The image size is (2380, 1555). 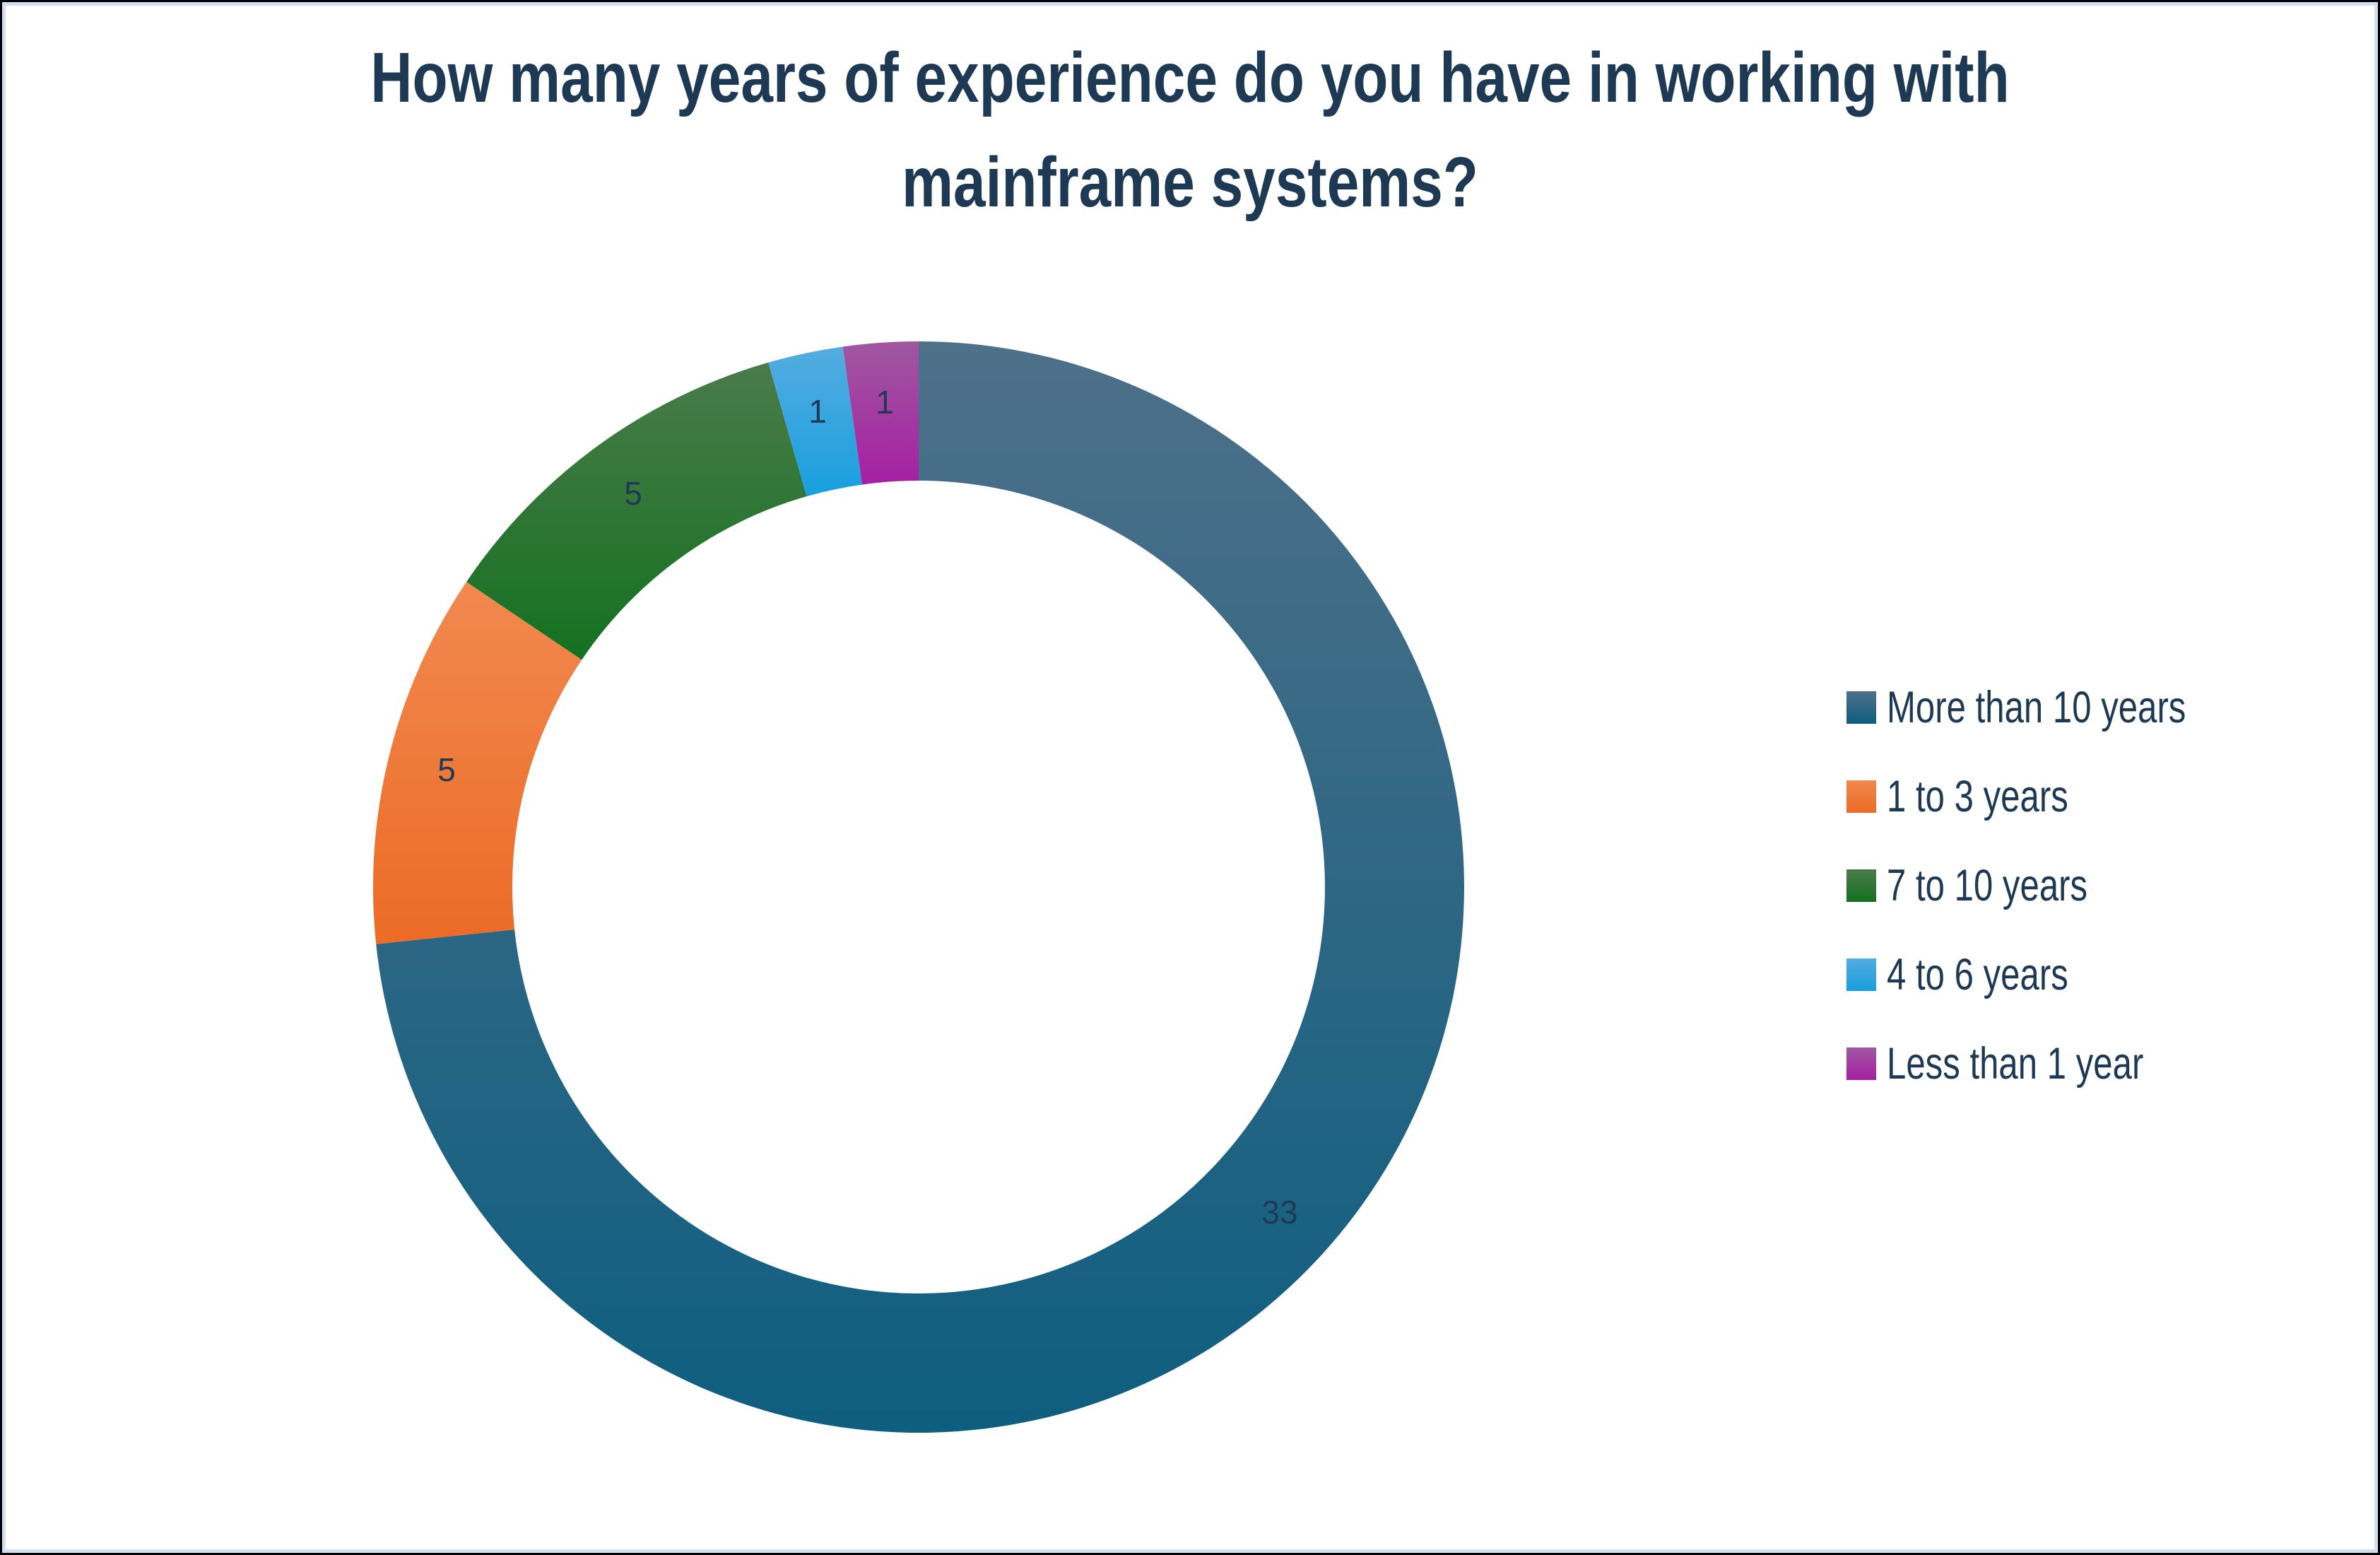 I want to click on legend-item-1-to-3-years: 1 to 3 years, so click(x=2058, y=796).